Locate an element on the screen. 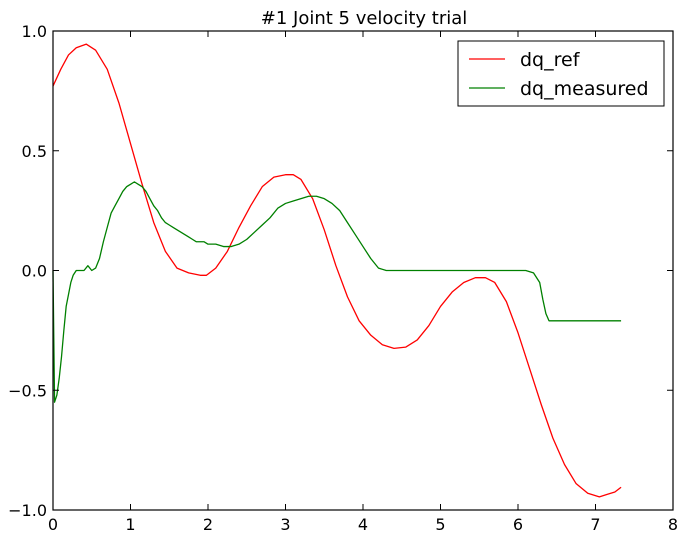  legend-label: dq_ref is located at coordinates (550, 60).